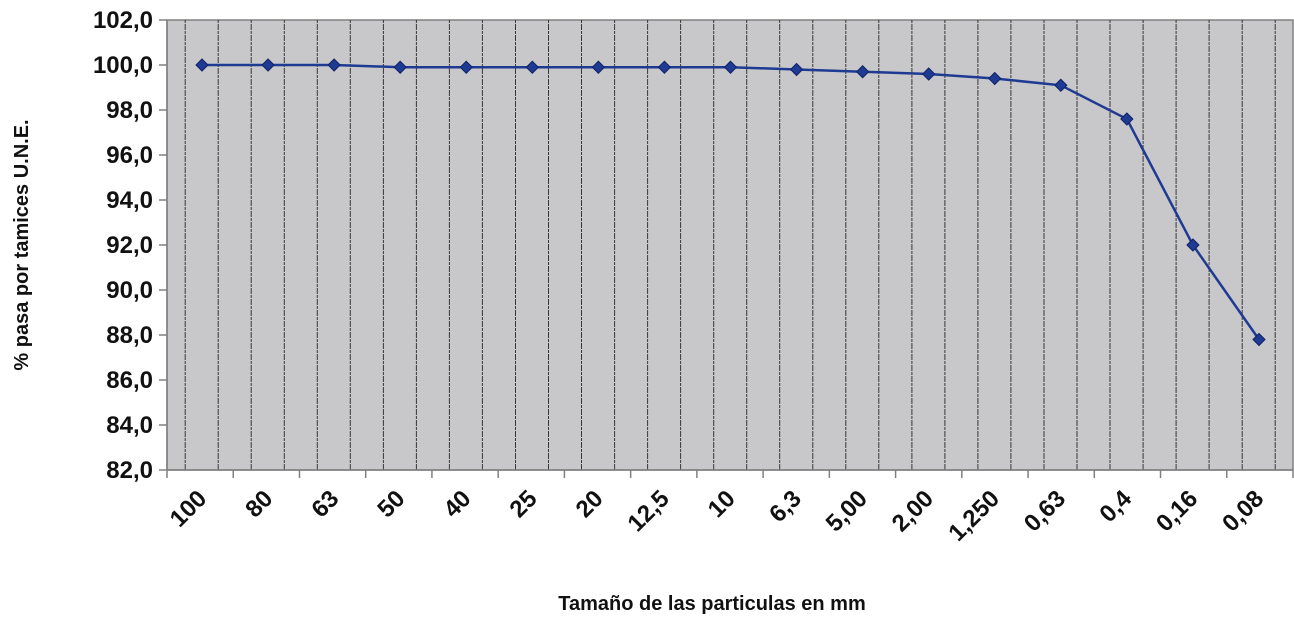 This screenshot has width=1294, height=617. Describe the element at coordinates (129, 335) in the screenshot. I see `y-tick-label: 88,0` at that location.